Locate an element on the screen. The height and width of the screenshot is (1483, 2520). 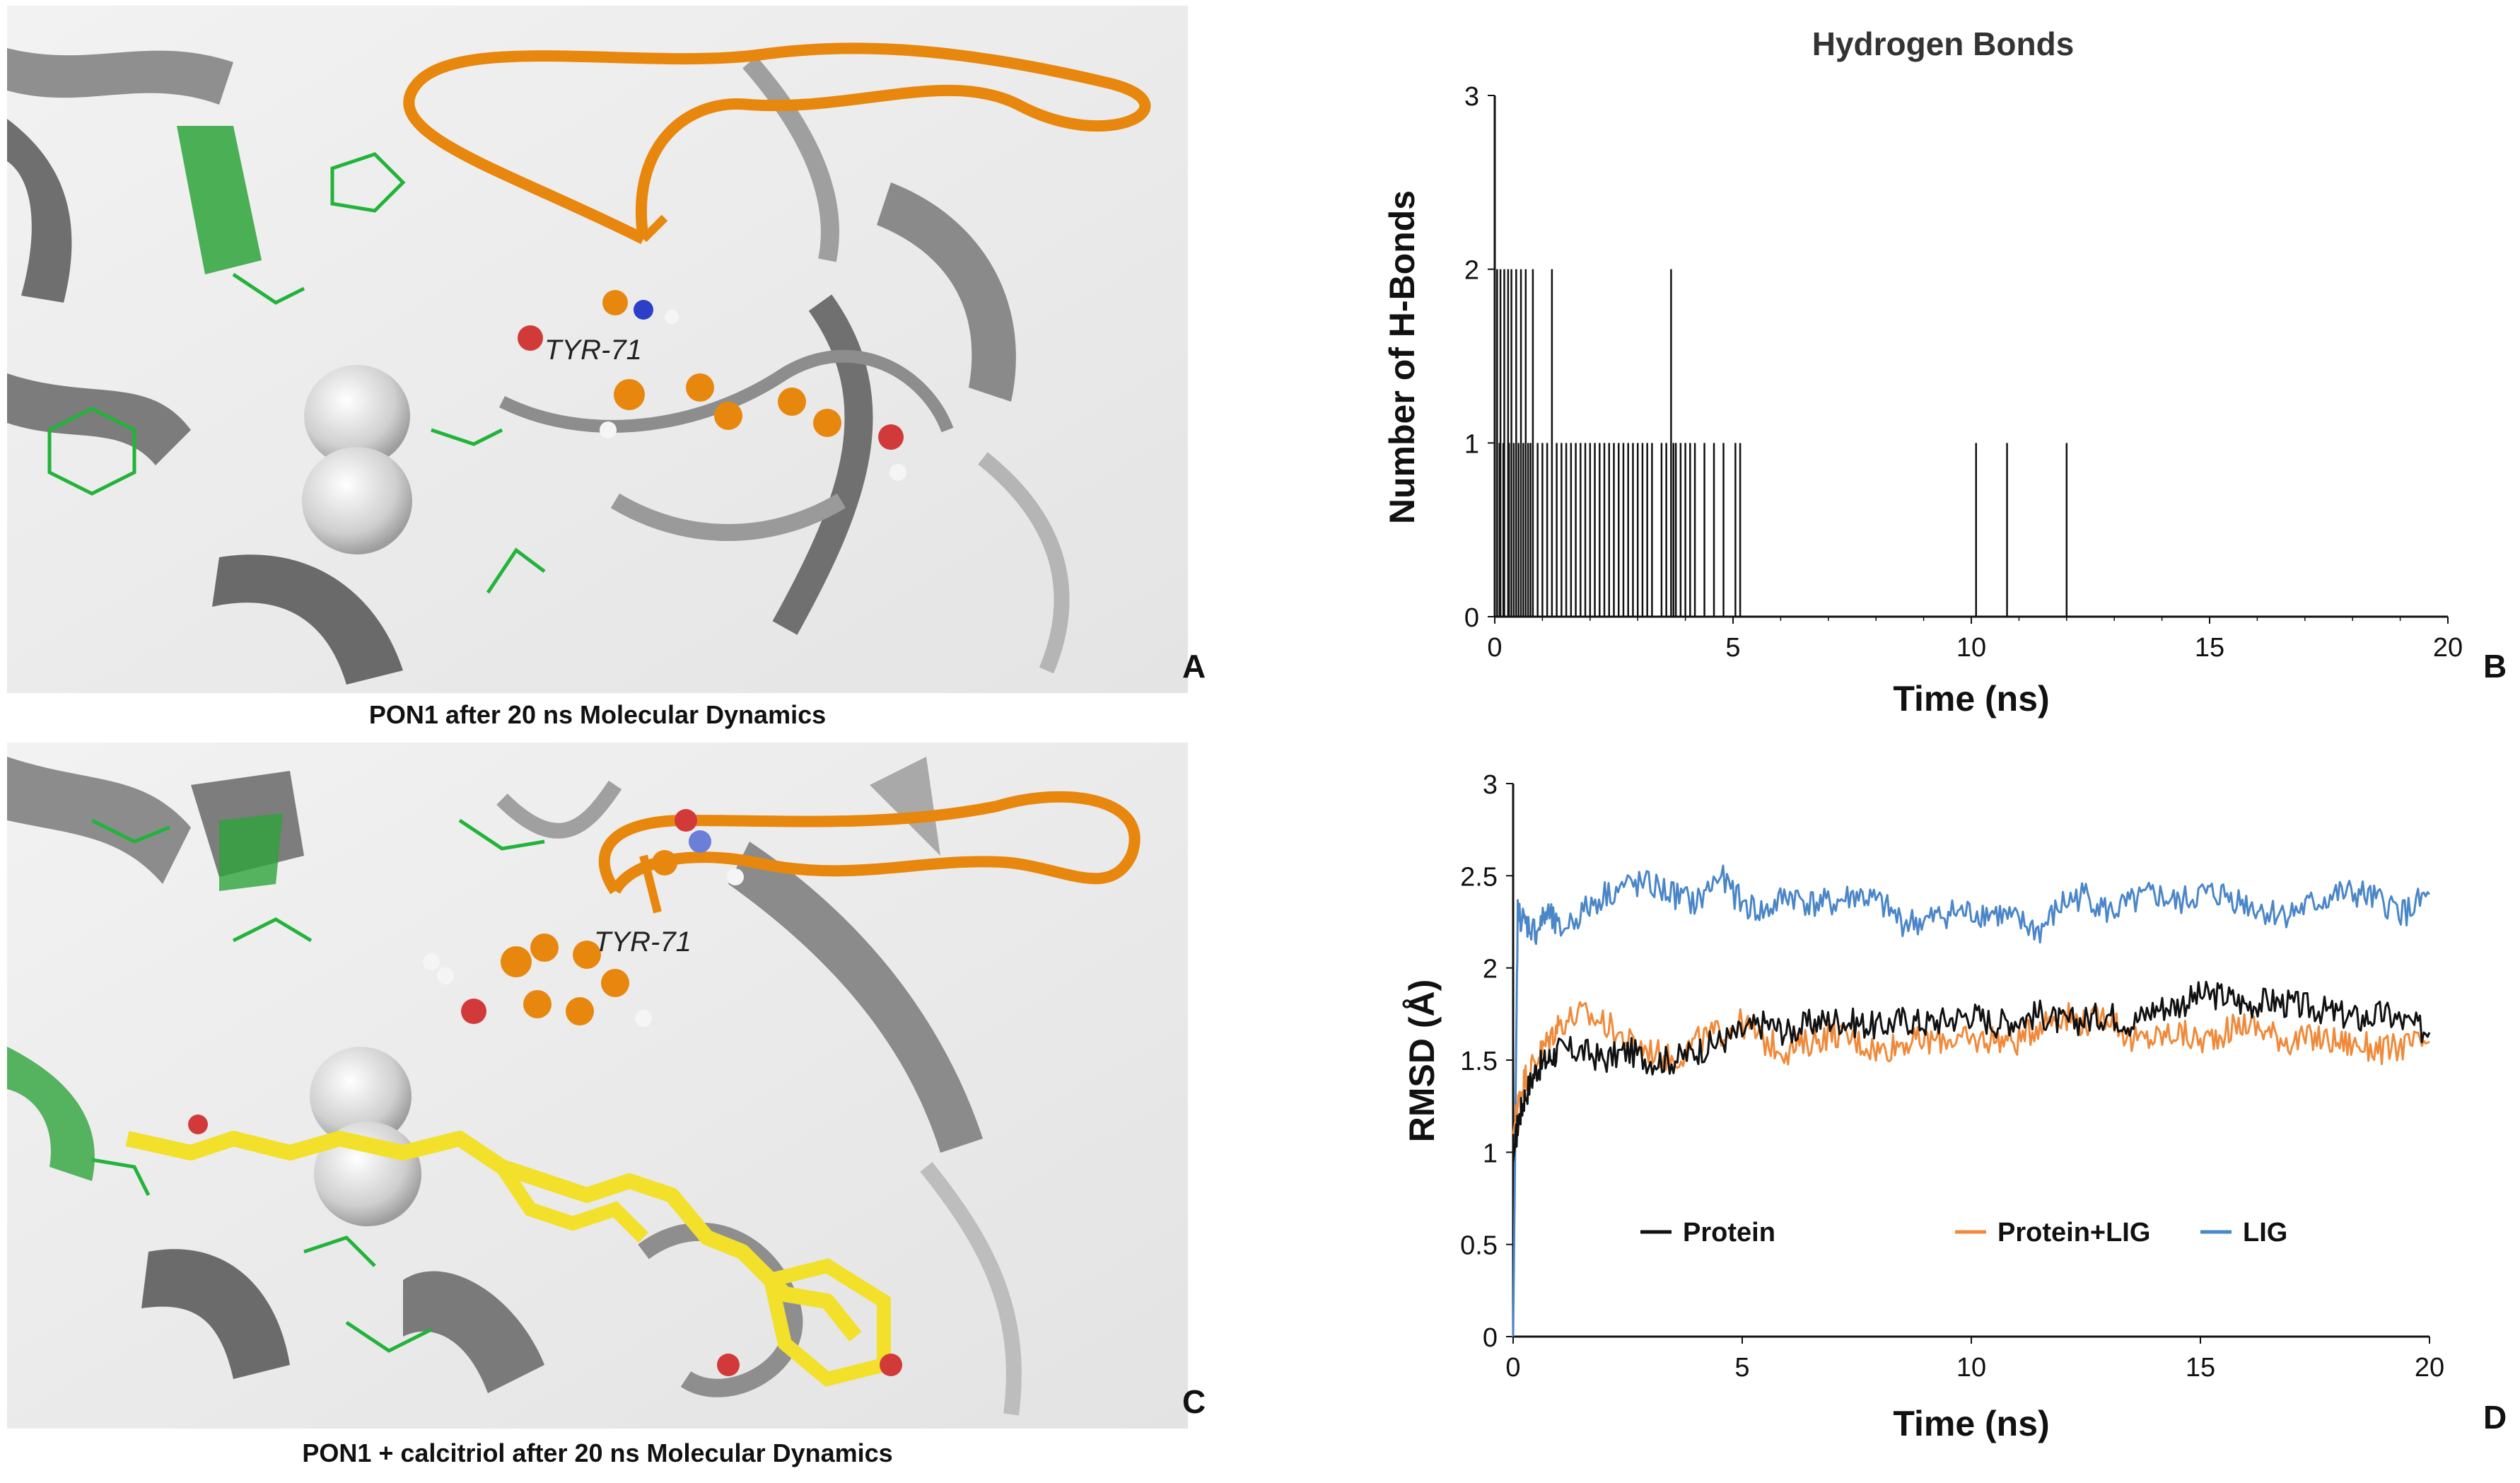
rmsd-x-tick-label: 10 is located at coordinates (1971, 1368).